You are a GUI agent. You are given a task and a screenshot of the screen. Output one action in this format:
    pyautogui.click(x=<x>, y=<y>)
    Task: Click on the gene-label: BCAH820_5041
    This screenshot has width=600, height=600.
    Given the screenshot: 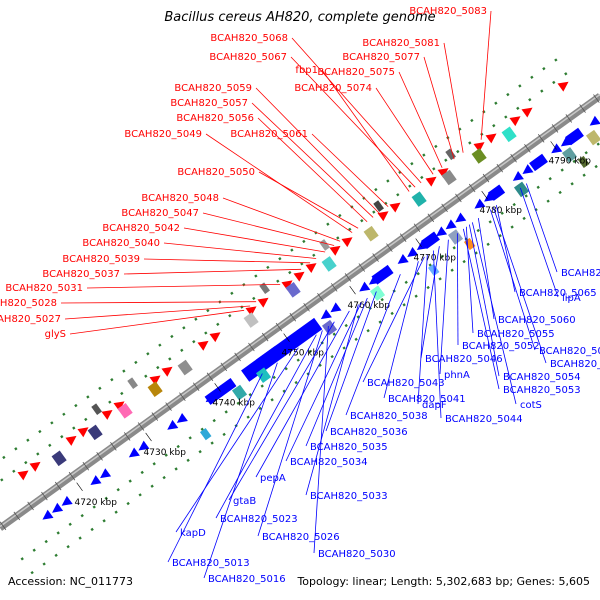 What is the action you would take?
    pyautogui.click(x=427, y=399)
    